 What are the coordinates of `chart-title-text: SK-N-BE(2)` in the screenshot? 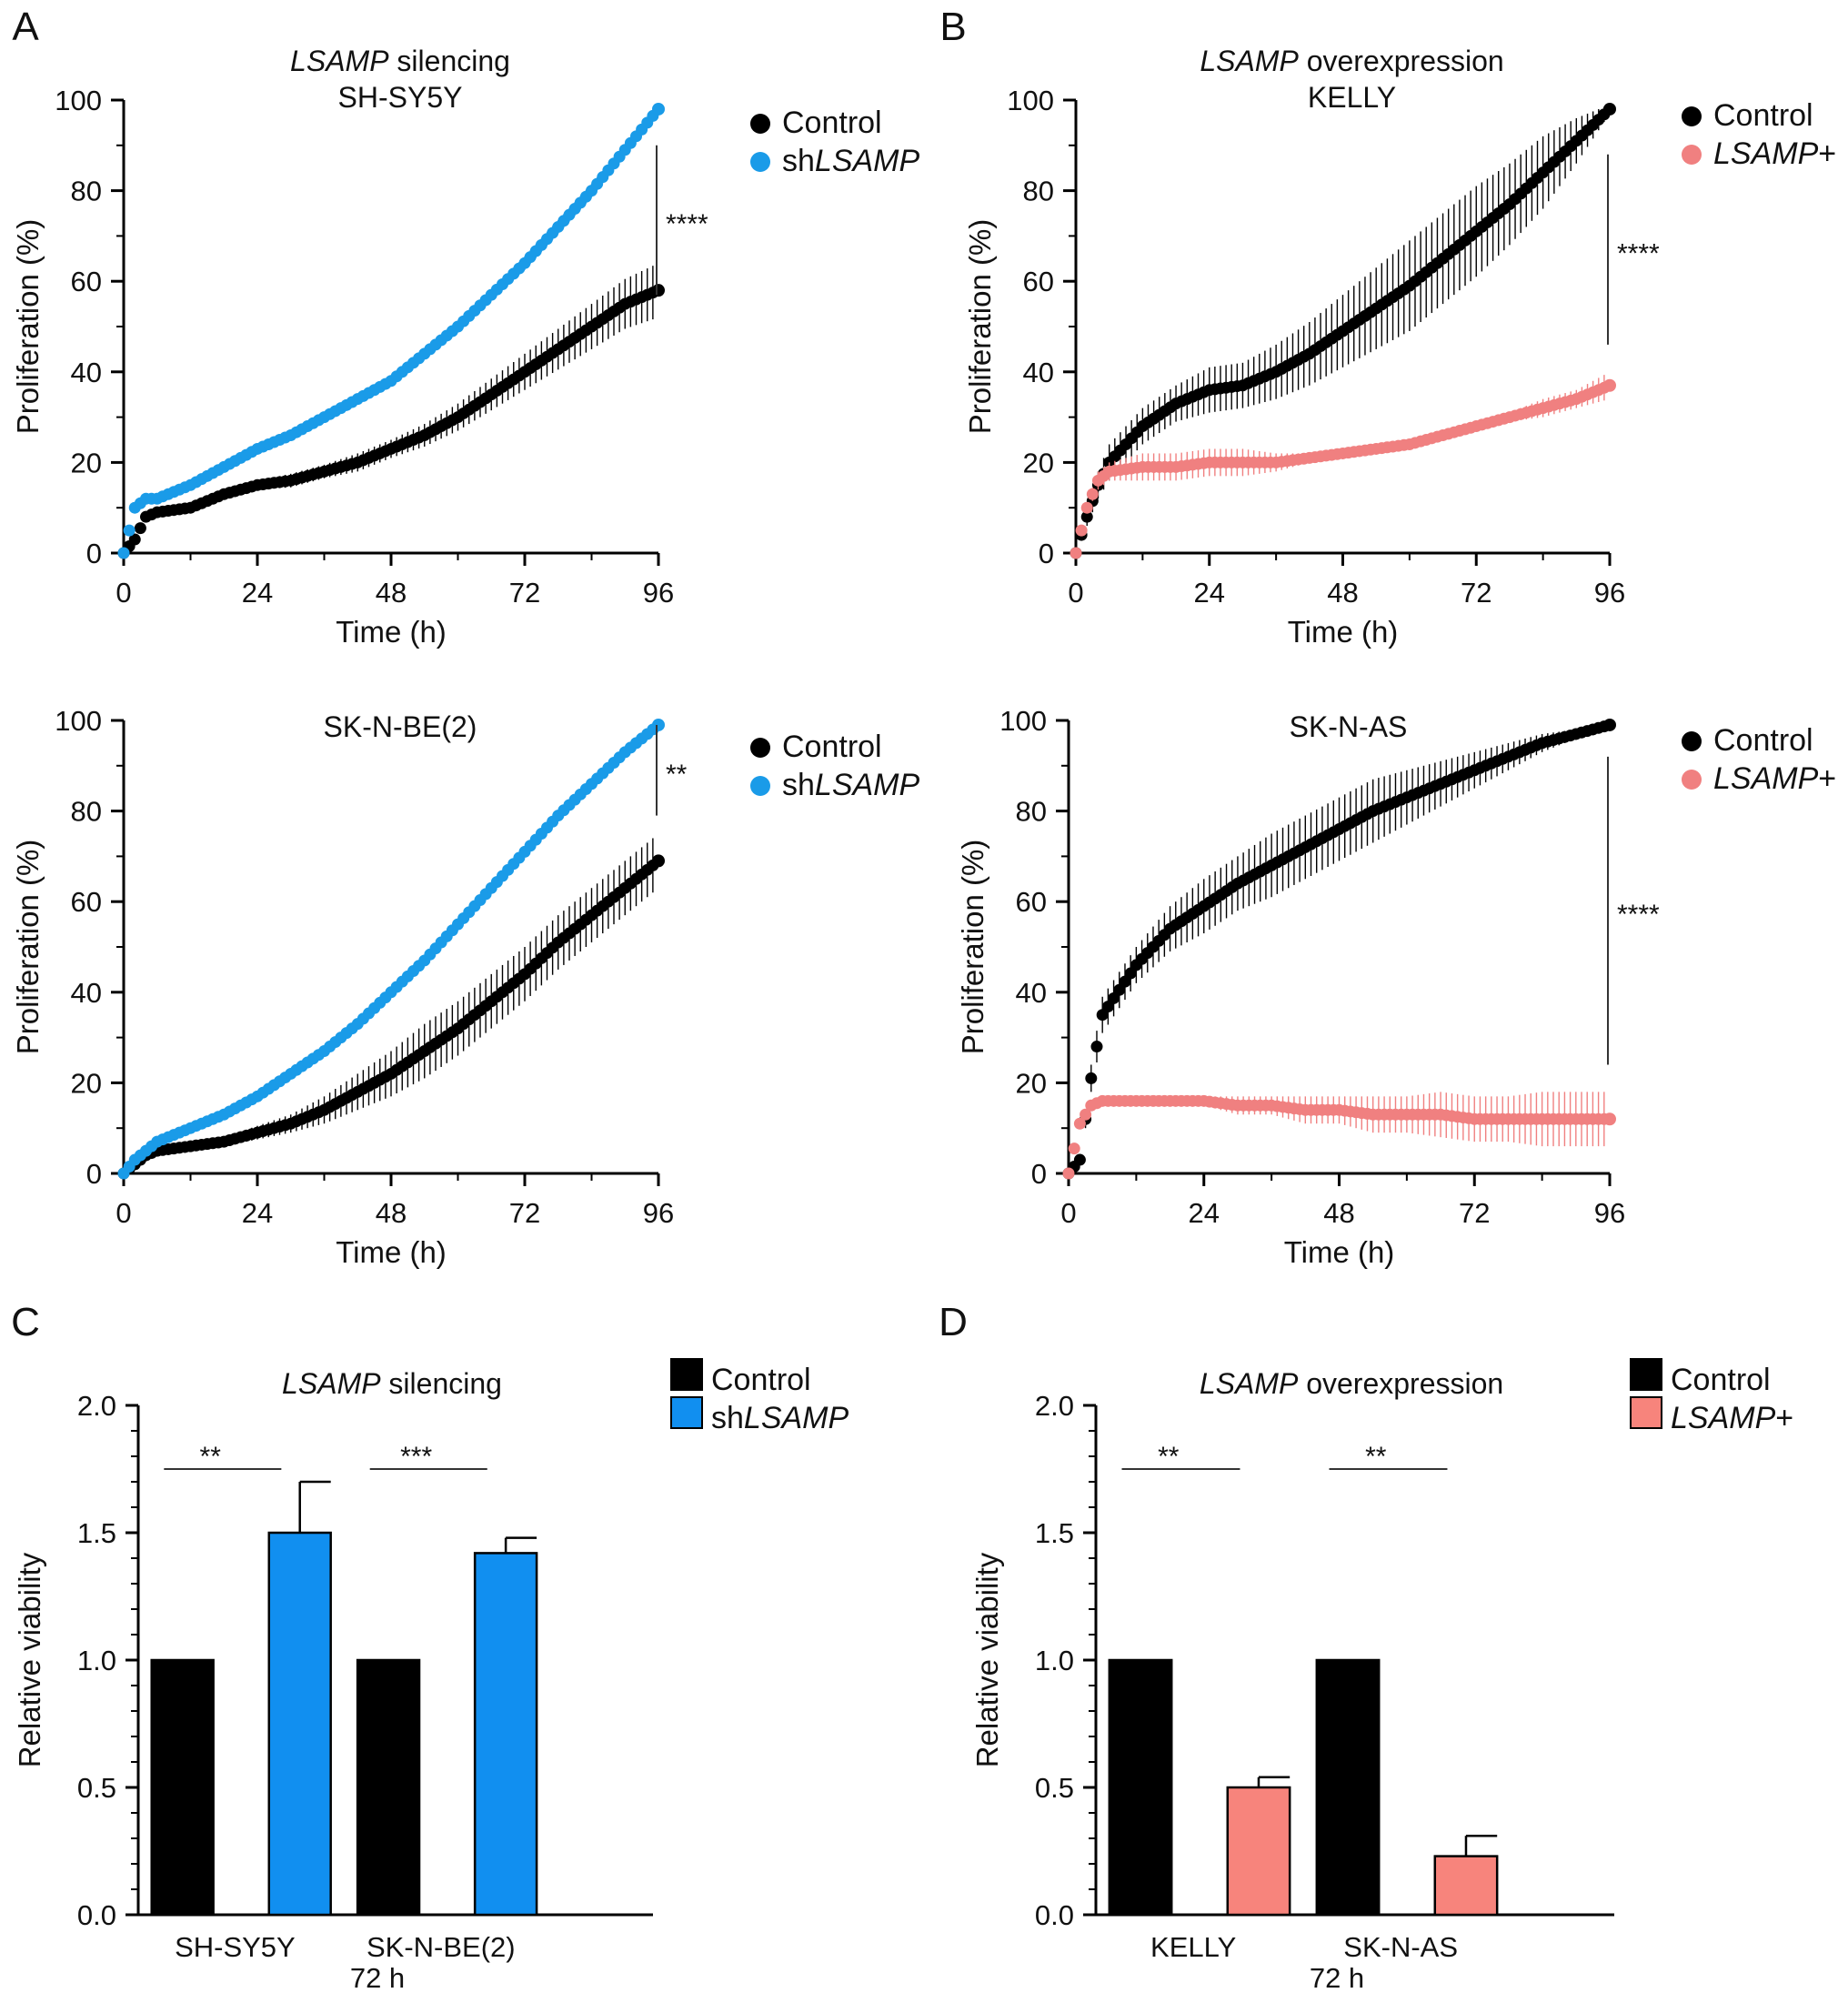 It's located at (401, 726).